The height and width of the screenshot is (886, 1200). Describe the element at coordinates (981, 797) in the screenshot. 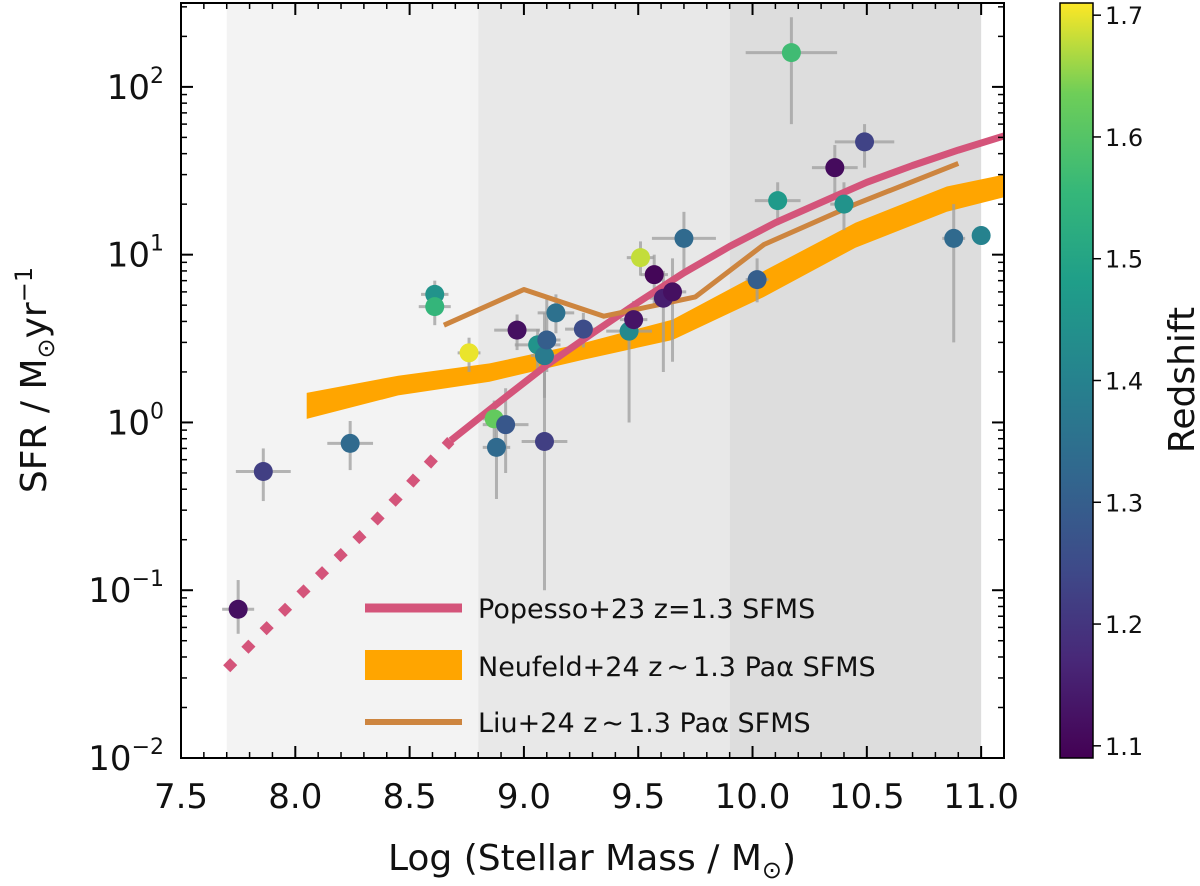

I see `x-tick-label-7: 11.0` at that location.